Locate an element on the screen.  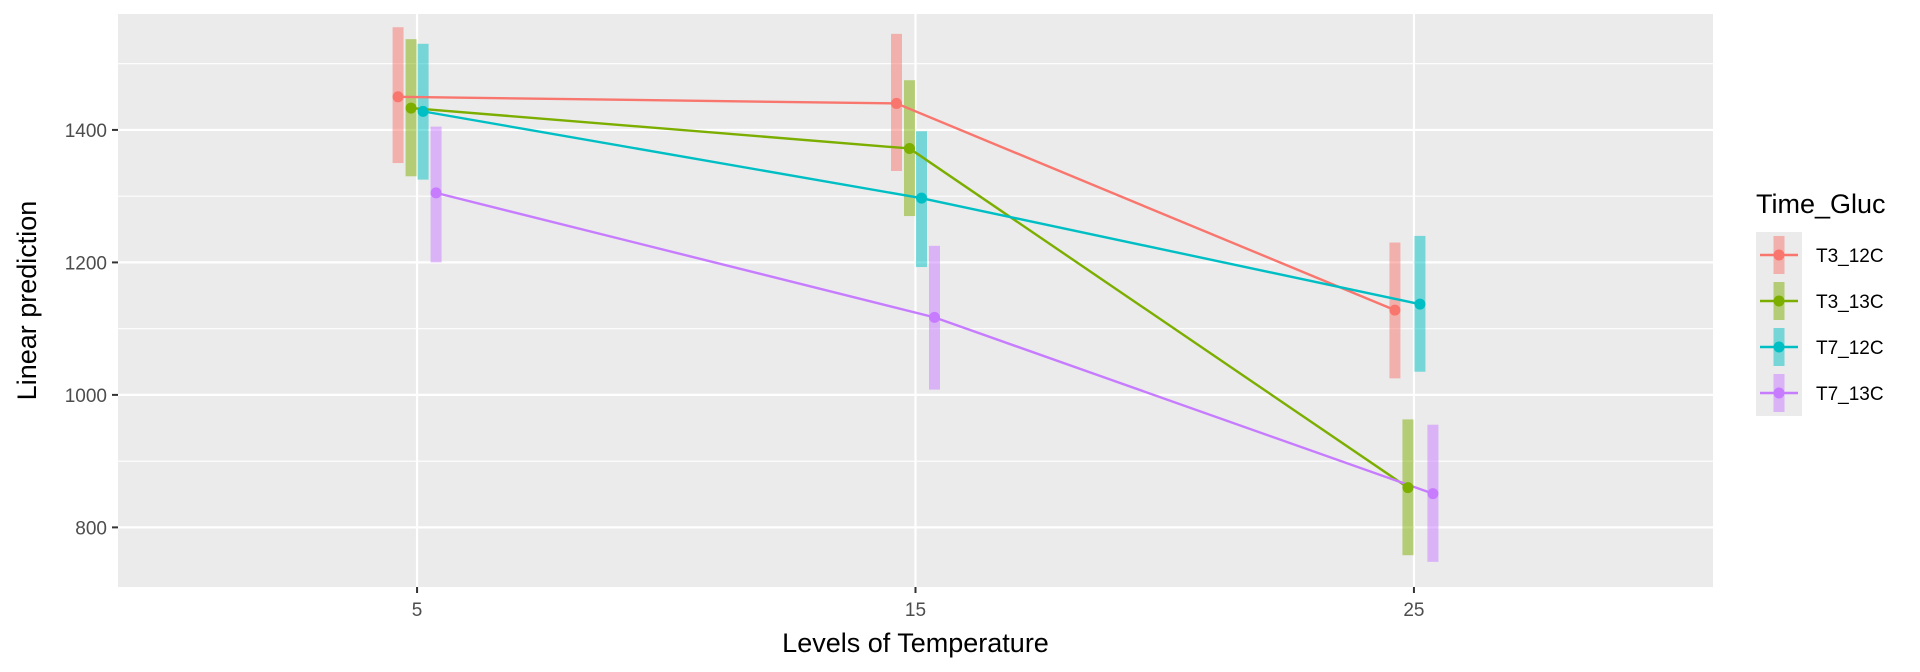
x-axis: 5 15 25 is located at coordinates (918, 604).